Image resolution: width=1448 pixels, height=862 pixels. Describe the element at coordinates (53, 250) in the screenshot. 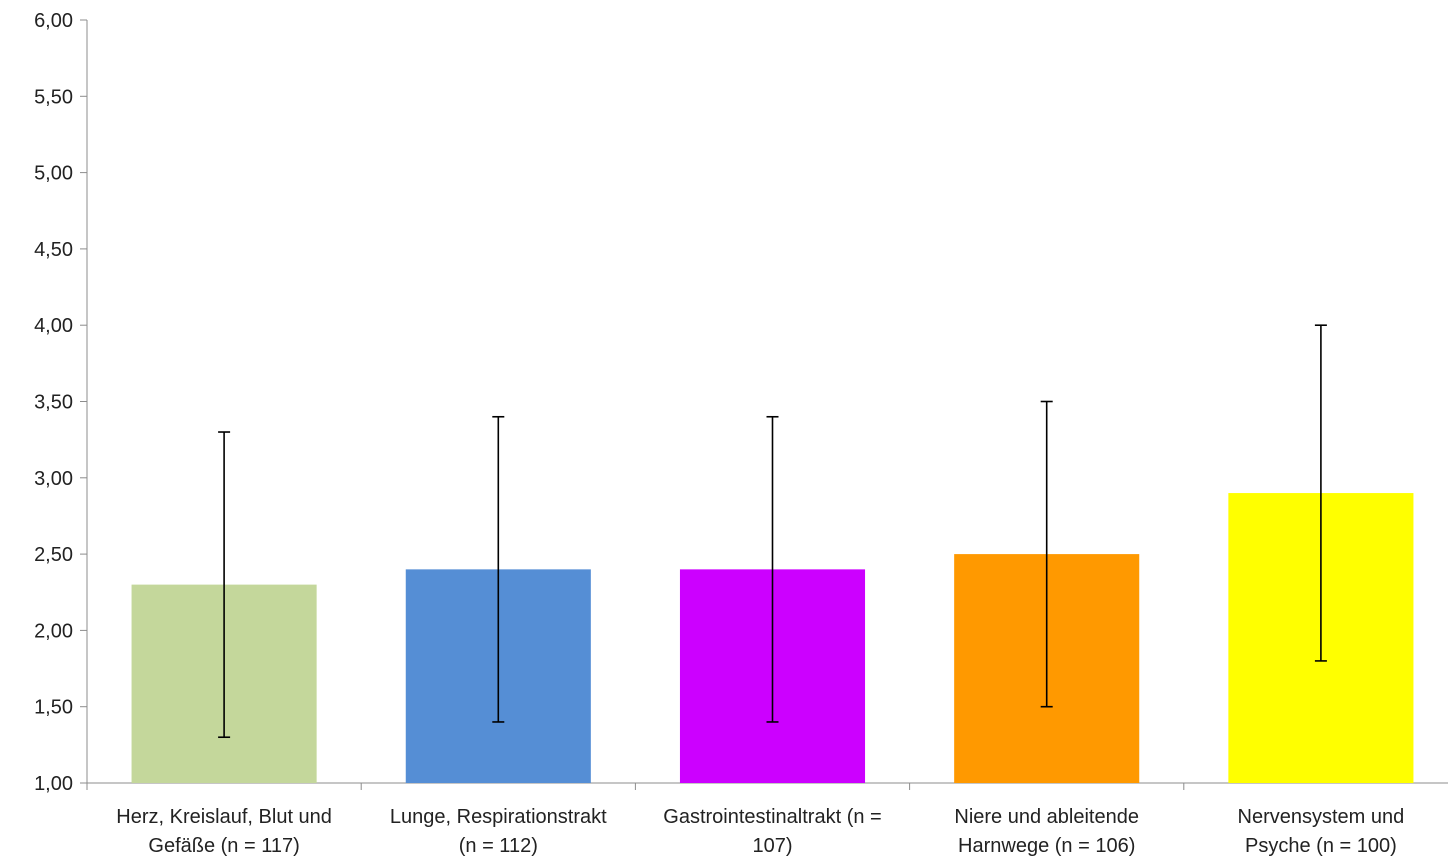

I see `y-tick-label: 4,50` at that location.